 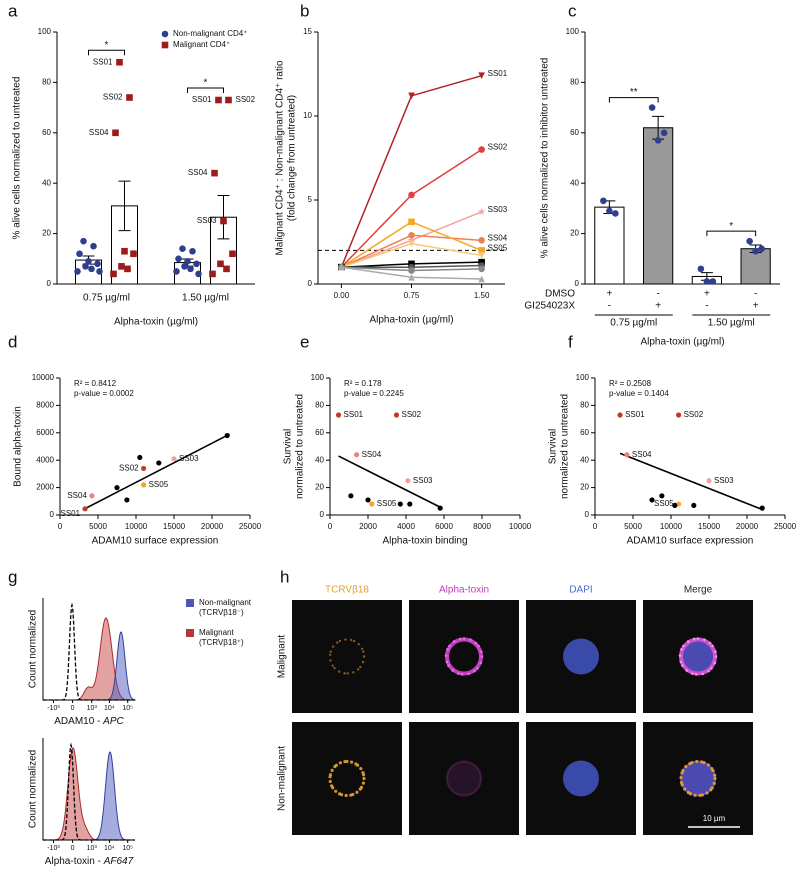 What do you see at coordinates (584, 487) in the screenshot?
I see `y-tick-label: 20` at bounding box center [584, 487].